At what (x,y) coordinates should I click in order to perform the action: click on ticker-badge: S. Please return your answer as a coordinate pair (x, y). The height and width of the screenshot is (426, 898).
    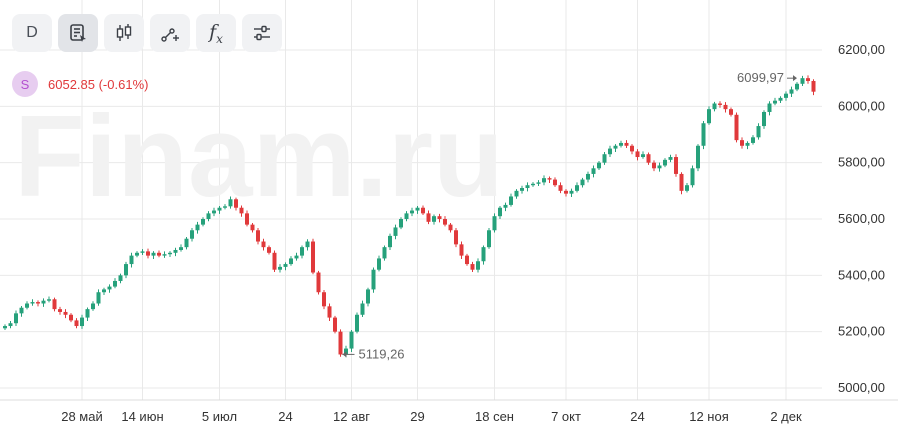
    Looking at the image, I should click on (25, 84).